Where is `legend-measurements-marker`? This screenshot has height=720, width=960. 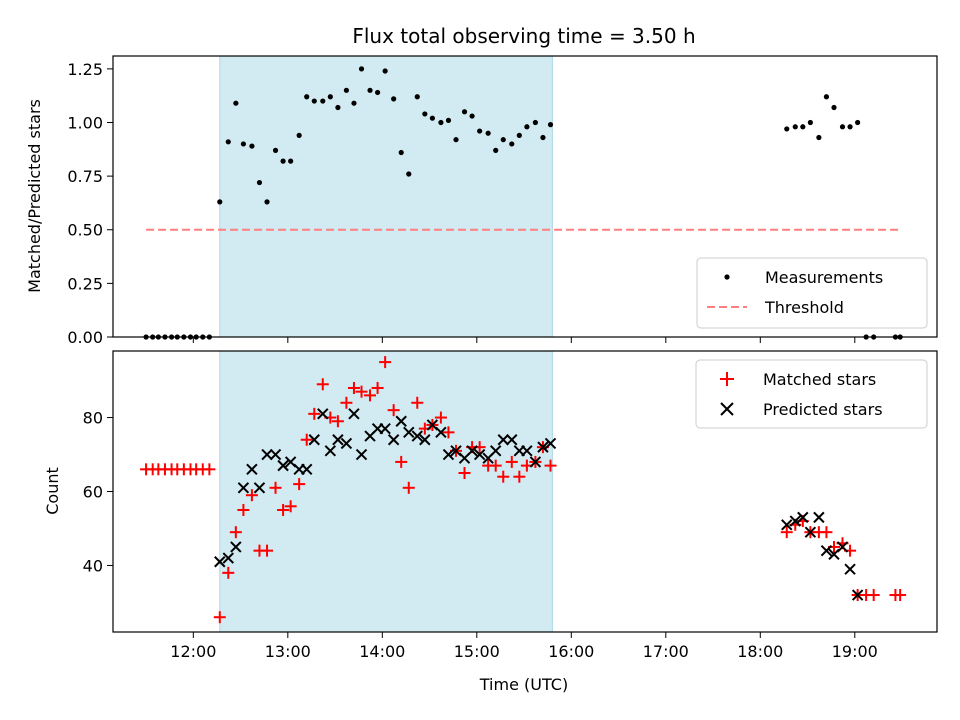
legend-measurements-marker is located at coordinates (727, 277).